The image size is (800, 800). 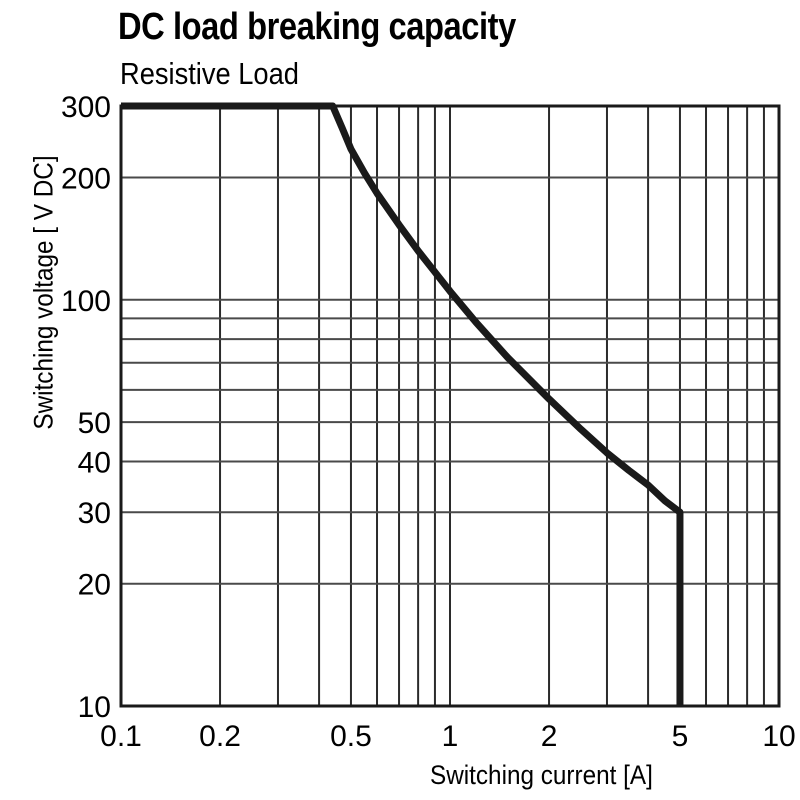 What do you see at coordinates (220, 736) in the screenshot?
I see `x-tick-label: 0.2` at bounding box center [220, 736].